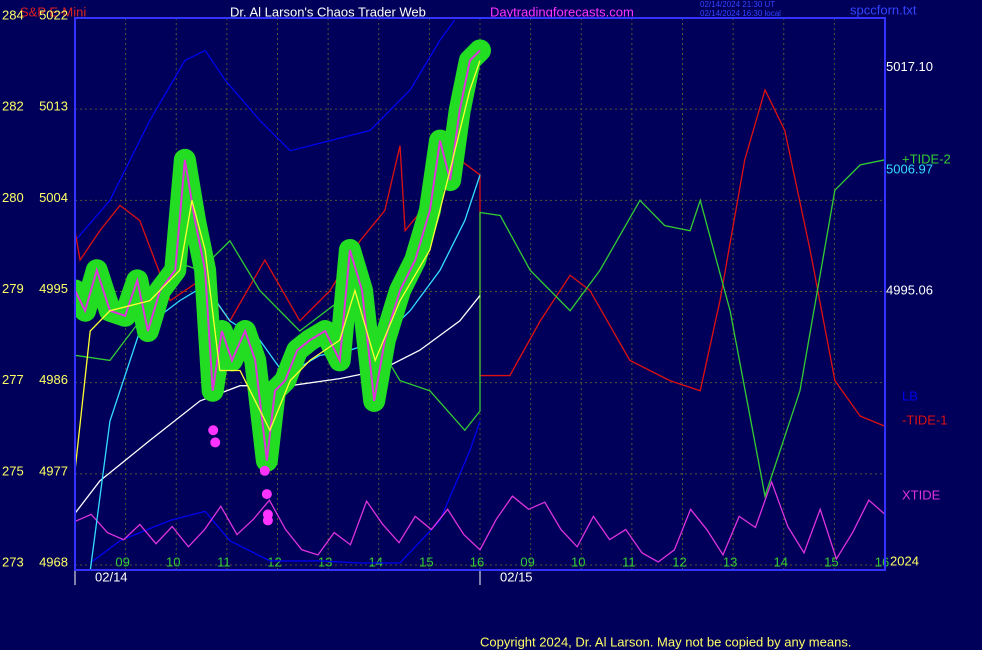  What do you see at coordinates (925, 419) in the screenshot?
I see `legend-label: -TIDE-1` at bounding box center [925, 419].